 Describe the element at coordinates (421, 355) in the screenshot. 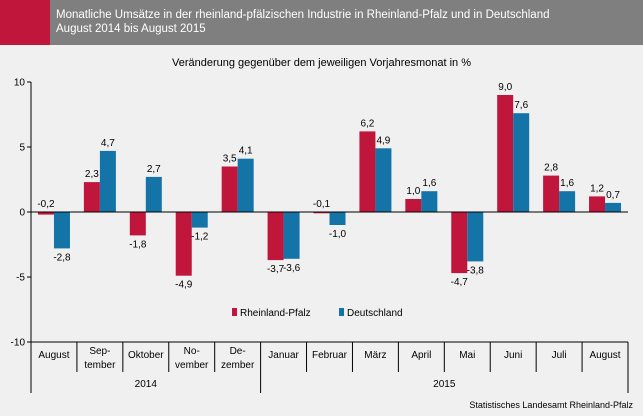

I see `x-tick-label: April` at that location.